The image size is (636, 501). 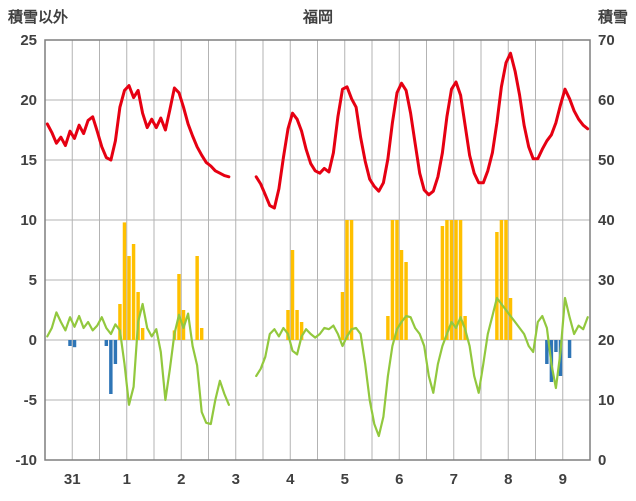 What do you see at coordinates (612, 17) in the screenshot?
I see `right-axis-title: 積雪` at bounding box center [612, 17].